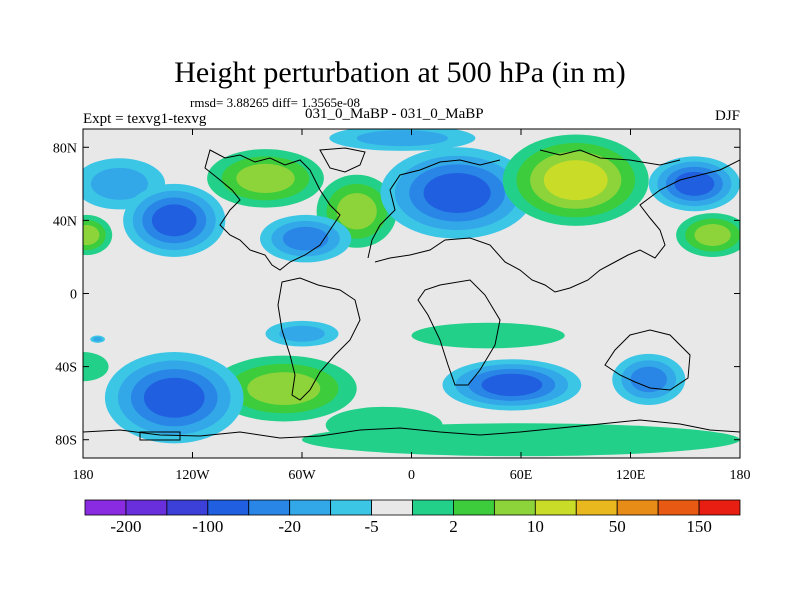 Image resolution: width=800 pixels, height=600 pixels. What do you see at coordinates (65, 148) in the screenshot?
I see `y-tick-label-0: 80N` at bounding box center [65, 148].